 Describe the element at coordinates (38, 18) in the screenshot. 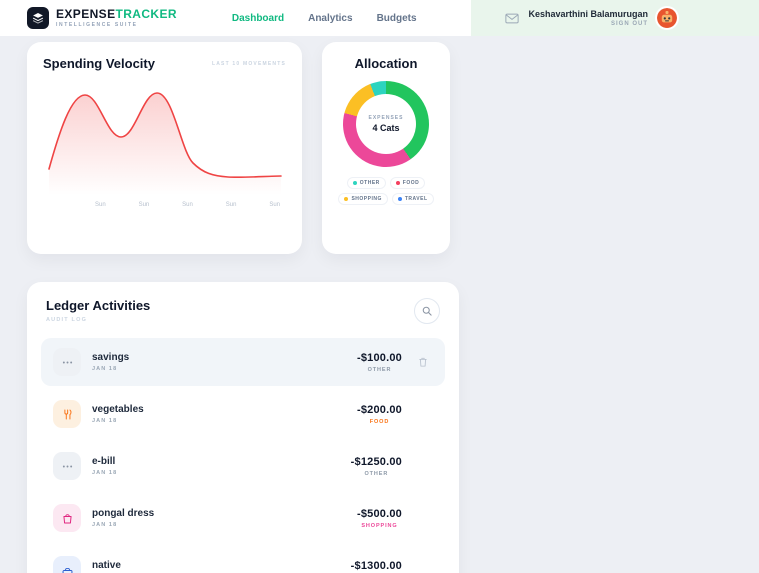

I see `layers-icon` at that location.